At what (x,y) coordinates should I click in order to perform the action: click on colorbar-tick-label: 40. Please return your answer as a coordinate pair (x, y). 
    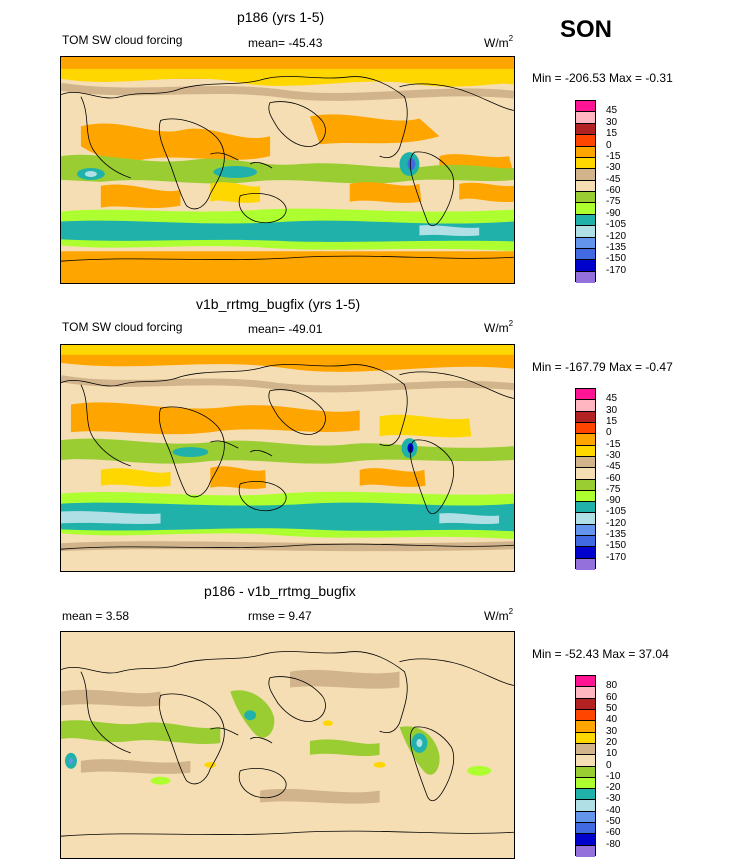
    Looking at the image, I should click on (612, 720).